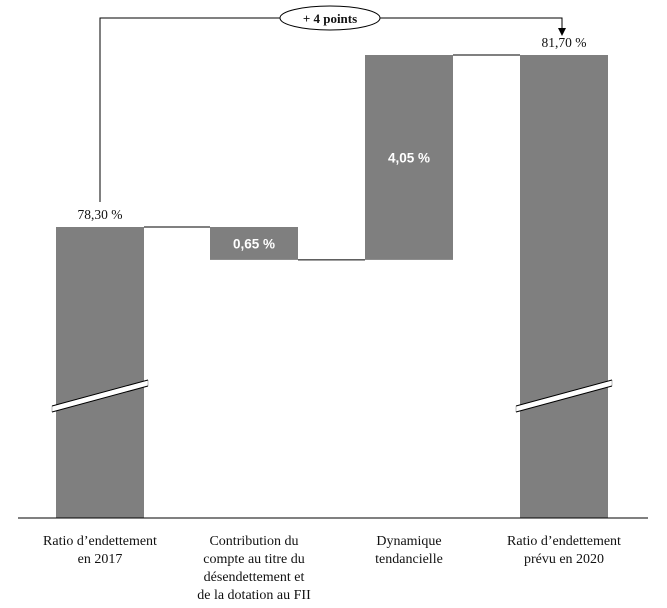 The width and height of the screenshot is (667, 608). Describe the element at coordinates (100, 214) in the screenshot. I see `value-label-1: 78,30 %` at that location.